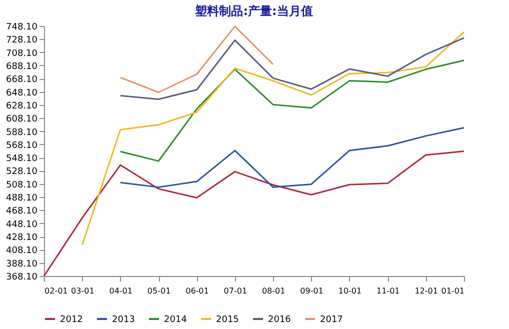 The width and height of the screenshot is (509, 329). What do you see at coordinates (71, 320) in the screenshot?
I see `legend-label: 2012` at bounding box center [71, 320].